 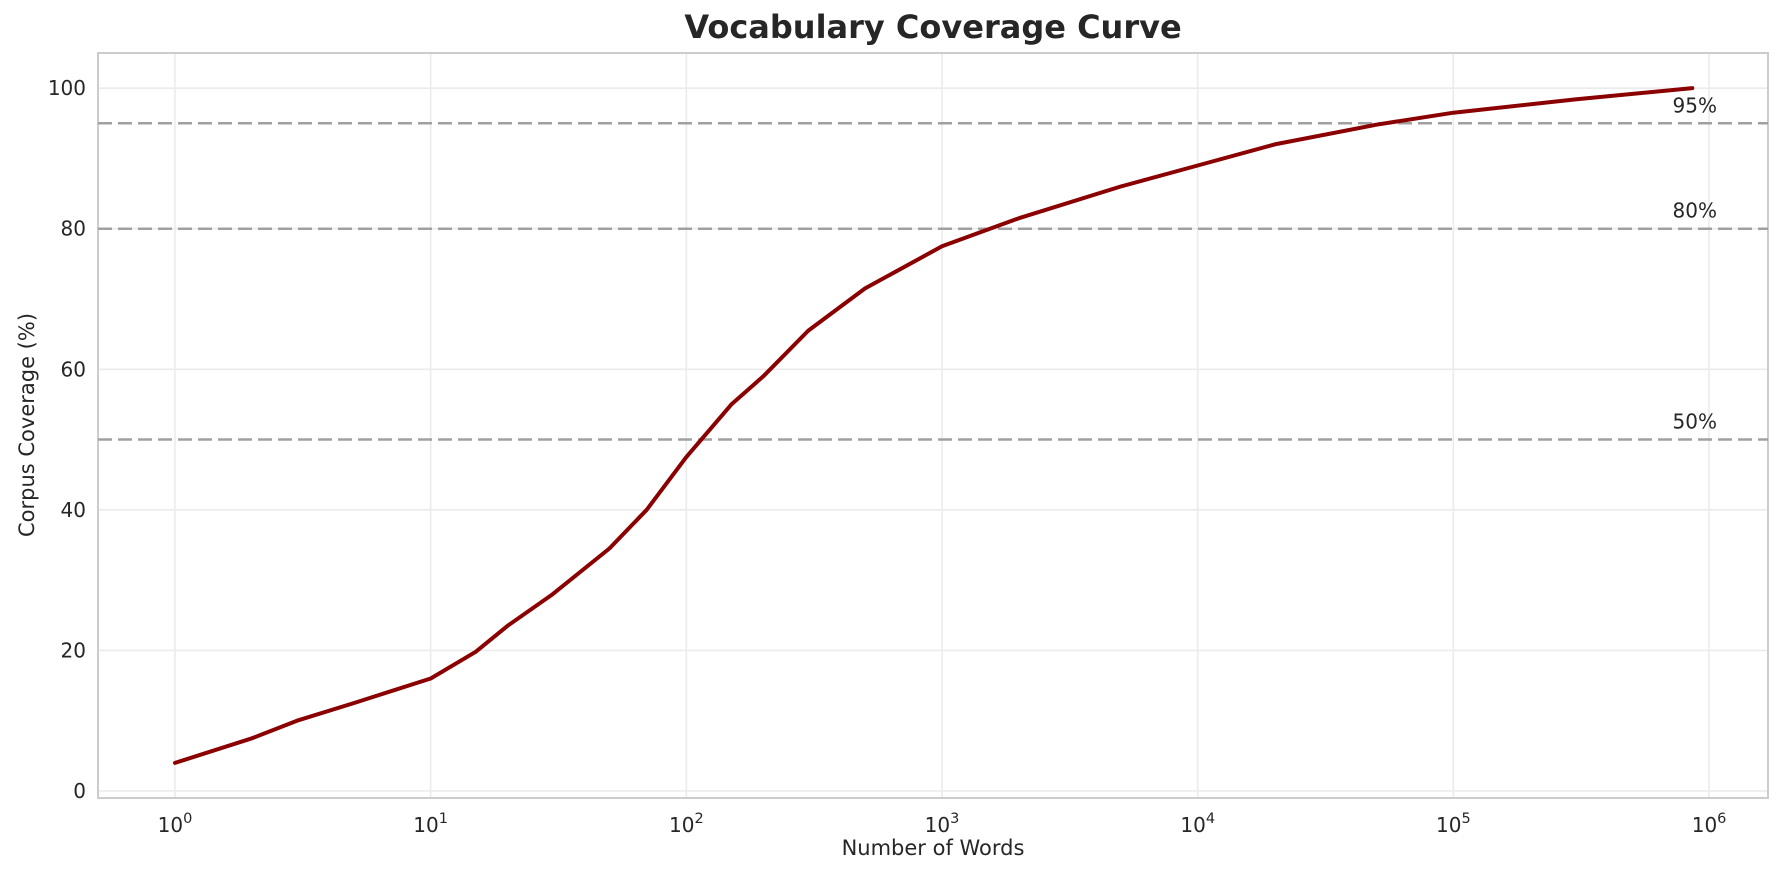 I want to click on x-tick-label-10e4: 10⁴, so click(x=1197, y=824).